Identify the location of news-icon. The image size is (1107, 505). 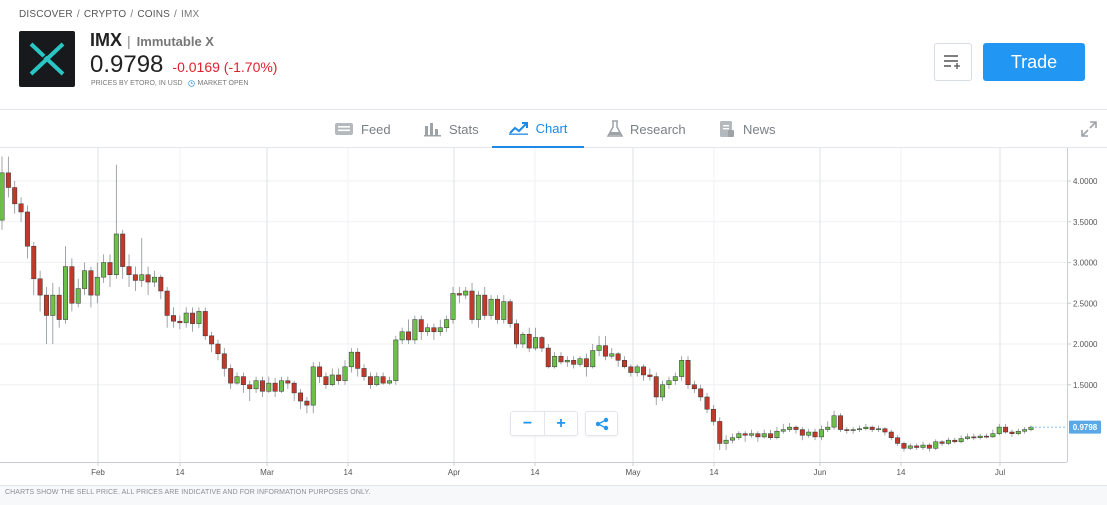
(727, 129).